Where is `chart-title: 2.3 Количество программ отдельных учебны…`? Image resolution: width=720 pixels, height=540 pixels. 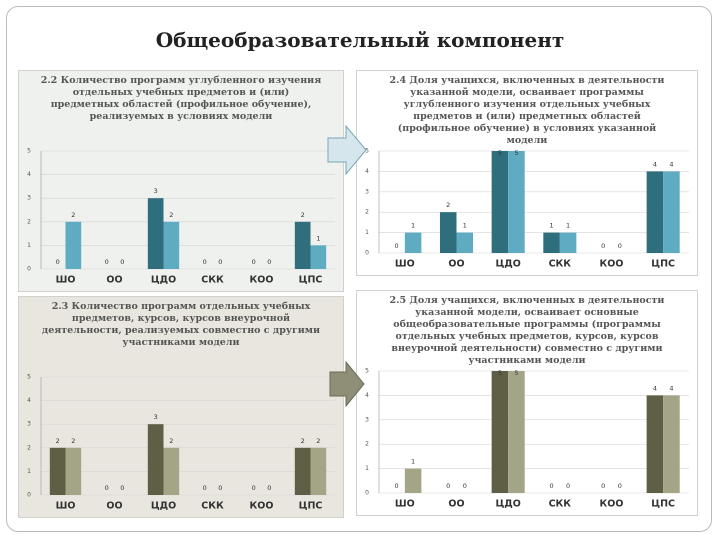
chart-title: 2.3 Количество программ отдельных учебны… is located at coordinates (181, 324).